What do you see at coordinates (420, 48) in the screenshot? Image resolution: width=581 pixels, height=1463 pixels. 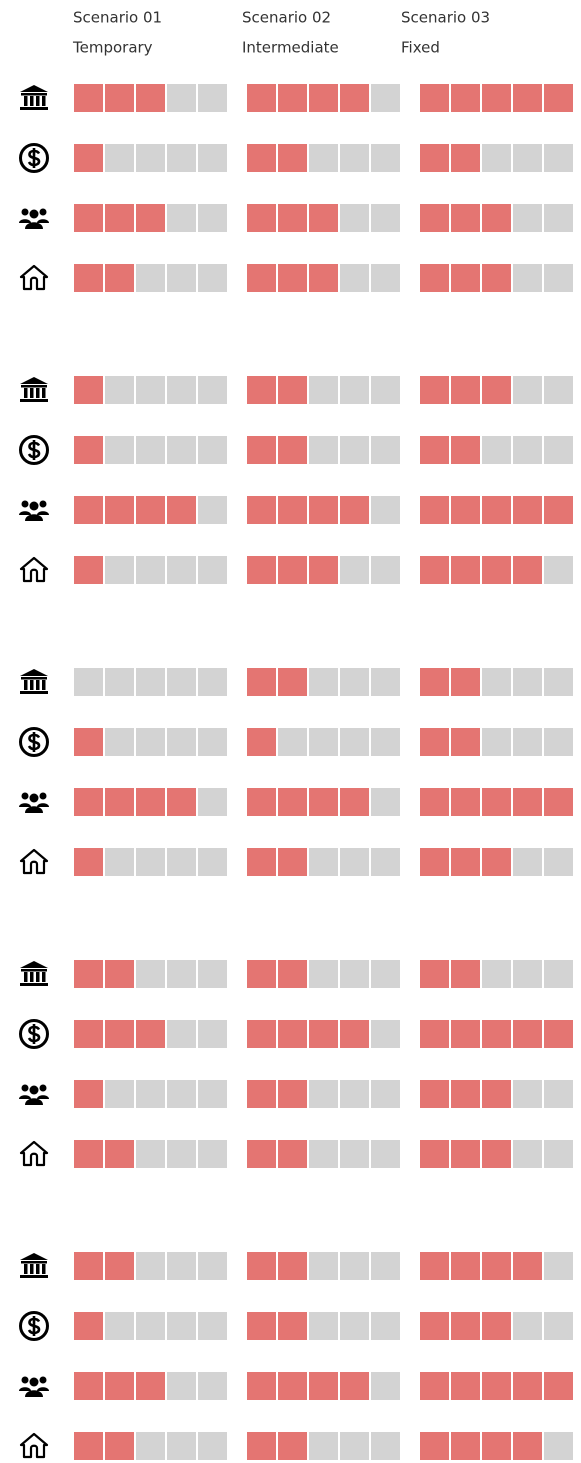 I see `scenario-label: Fixed` at bounding box center [420, 48].